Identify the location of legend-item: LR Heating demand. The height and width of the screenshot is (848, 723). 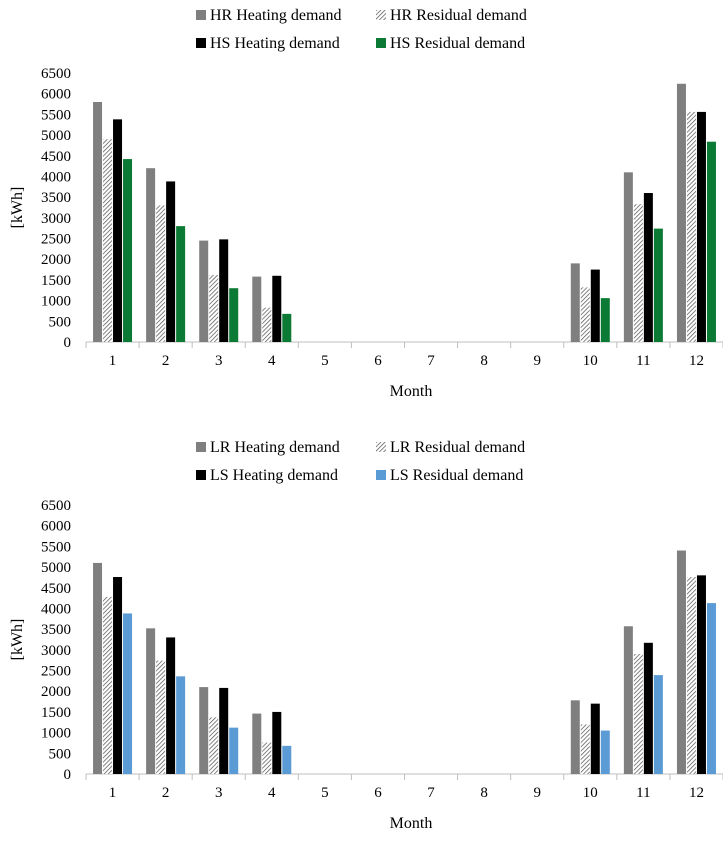
(268, 447).